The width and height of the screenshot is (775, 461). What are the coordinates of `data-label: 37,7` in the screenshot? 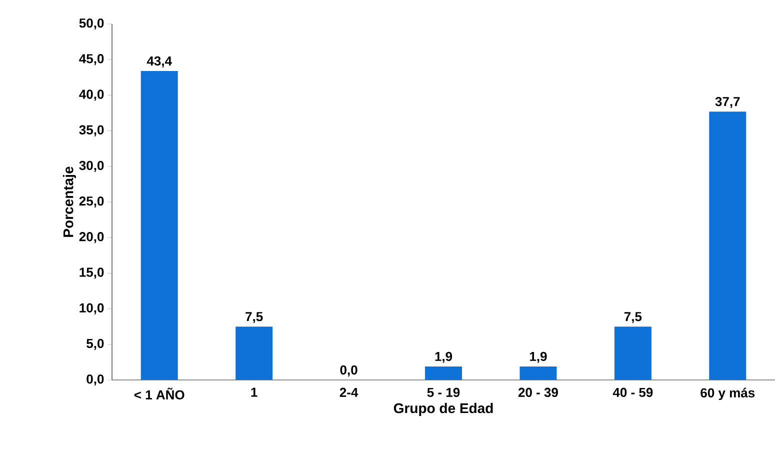 It's located at (727, 102).